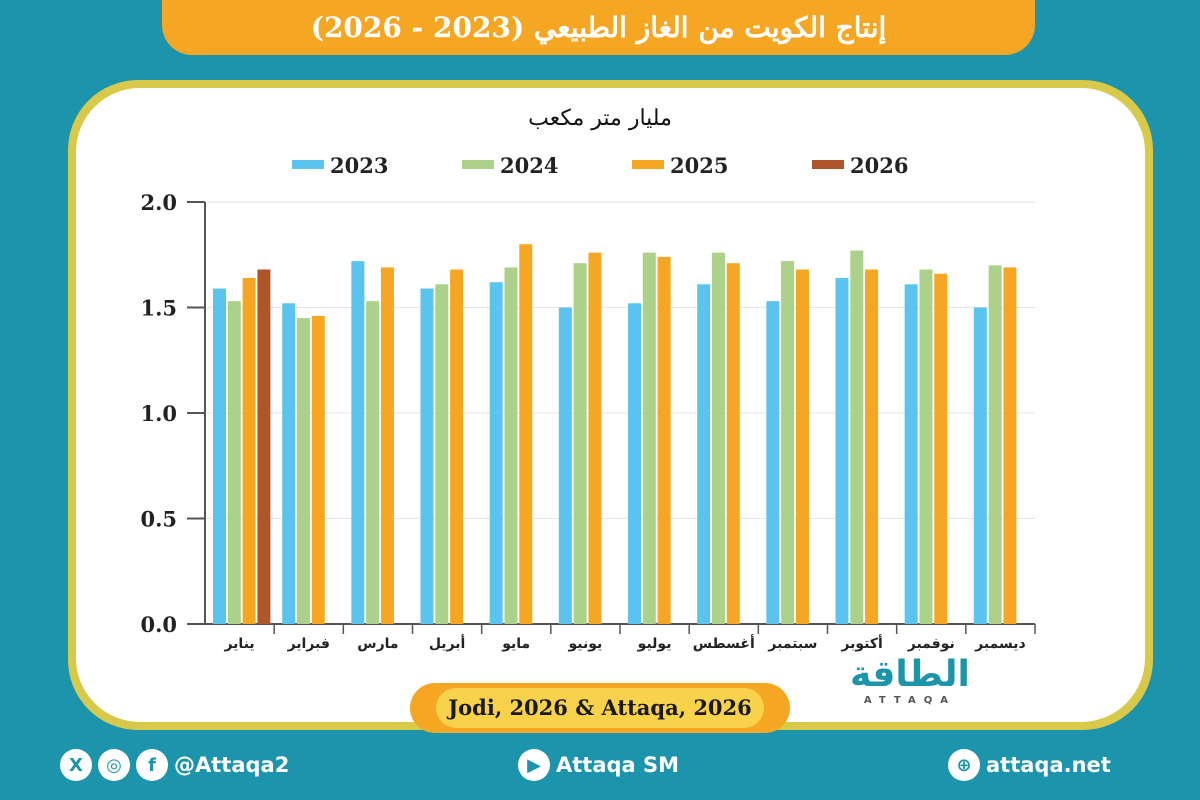 This screenshot has height=800, width=1200. I want to click on website-url: attaqa.net, so click(1048, 765).